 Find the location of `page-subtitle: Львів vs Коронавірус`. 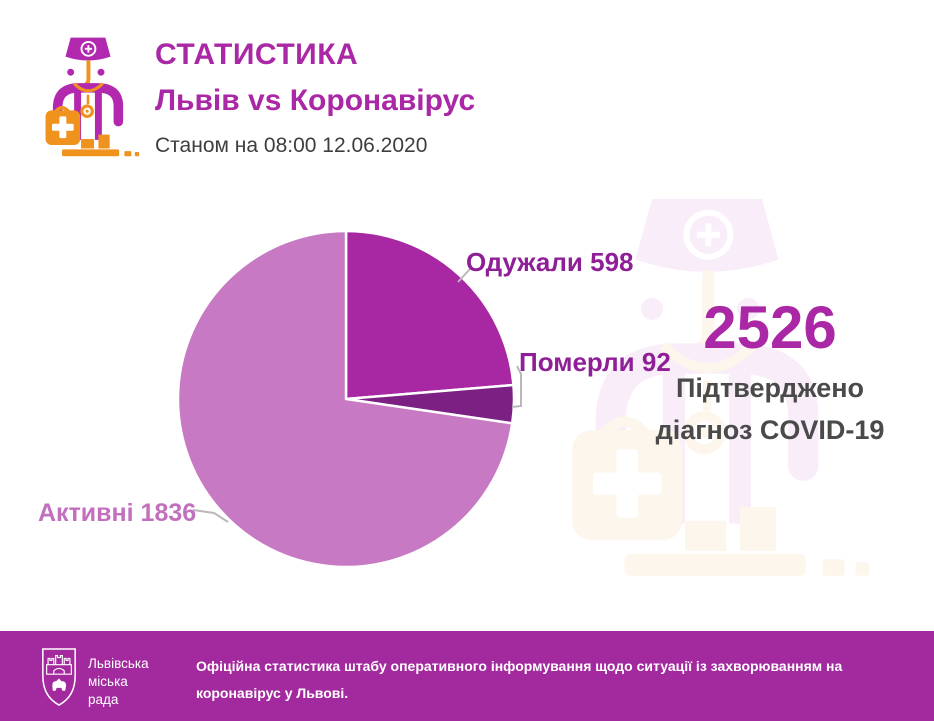

page-subtitle: Львів vs Коронавірус is located at coordinates (315, 100).